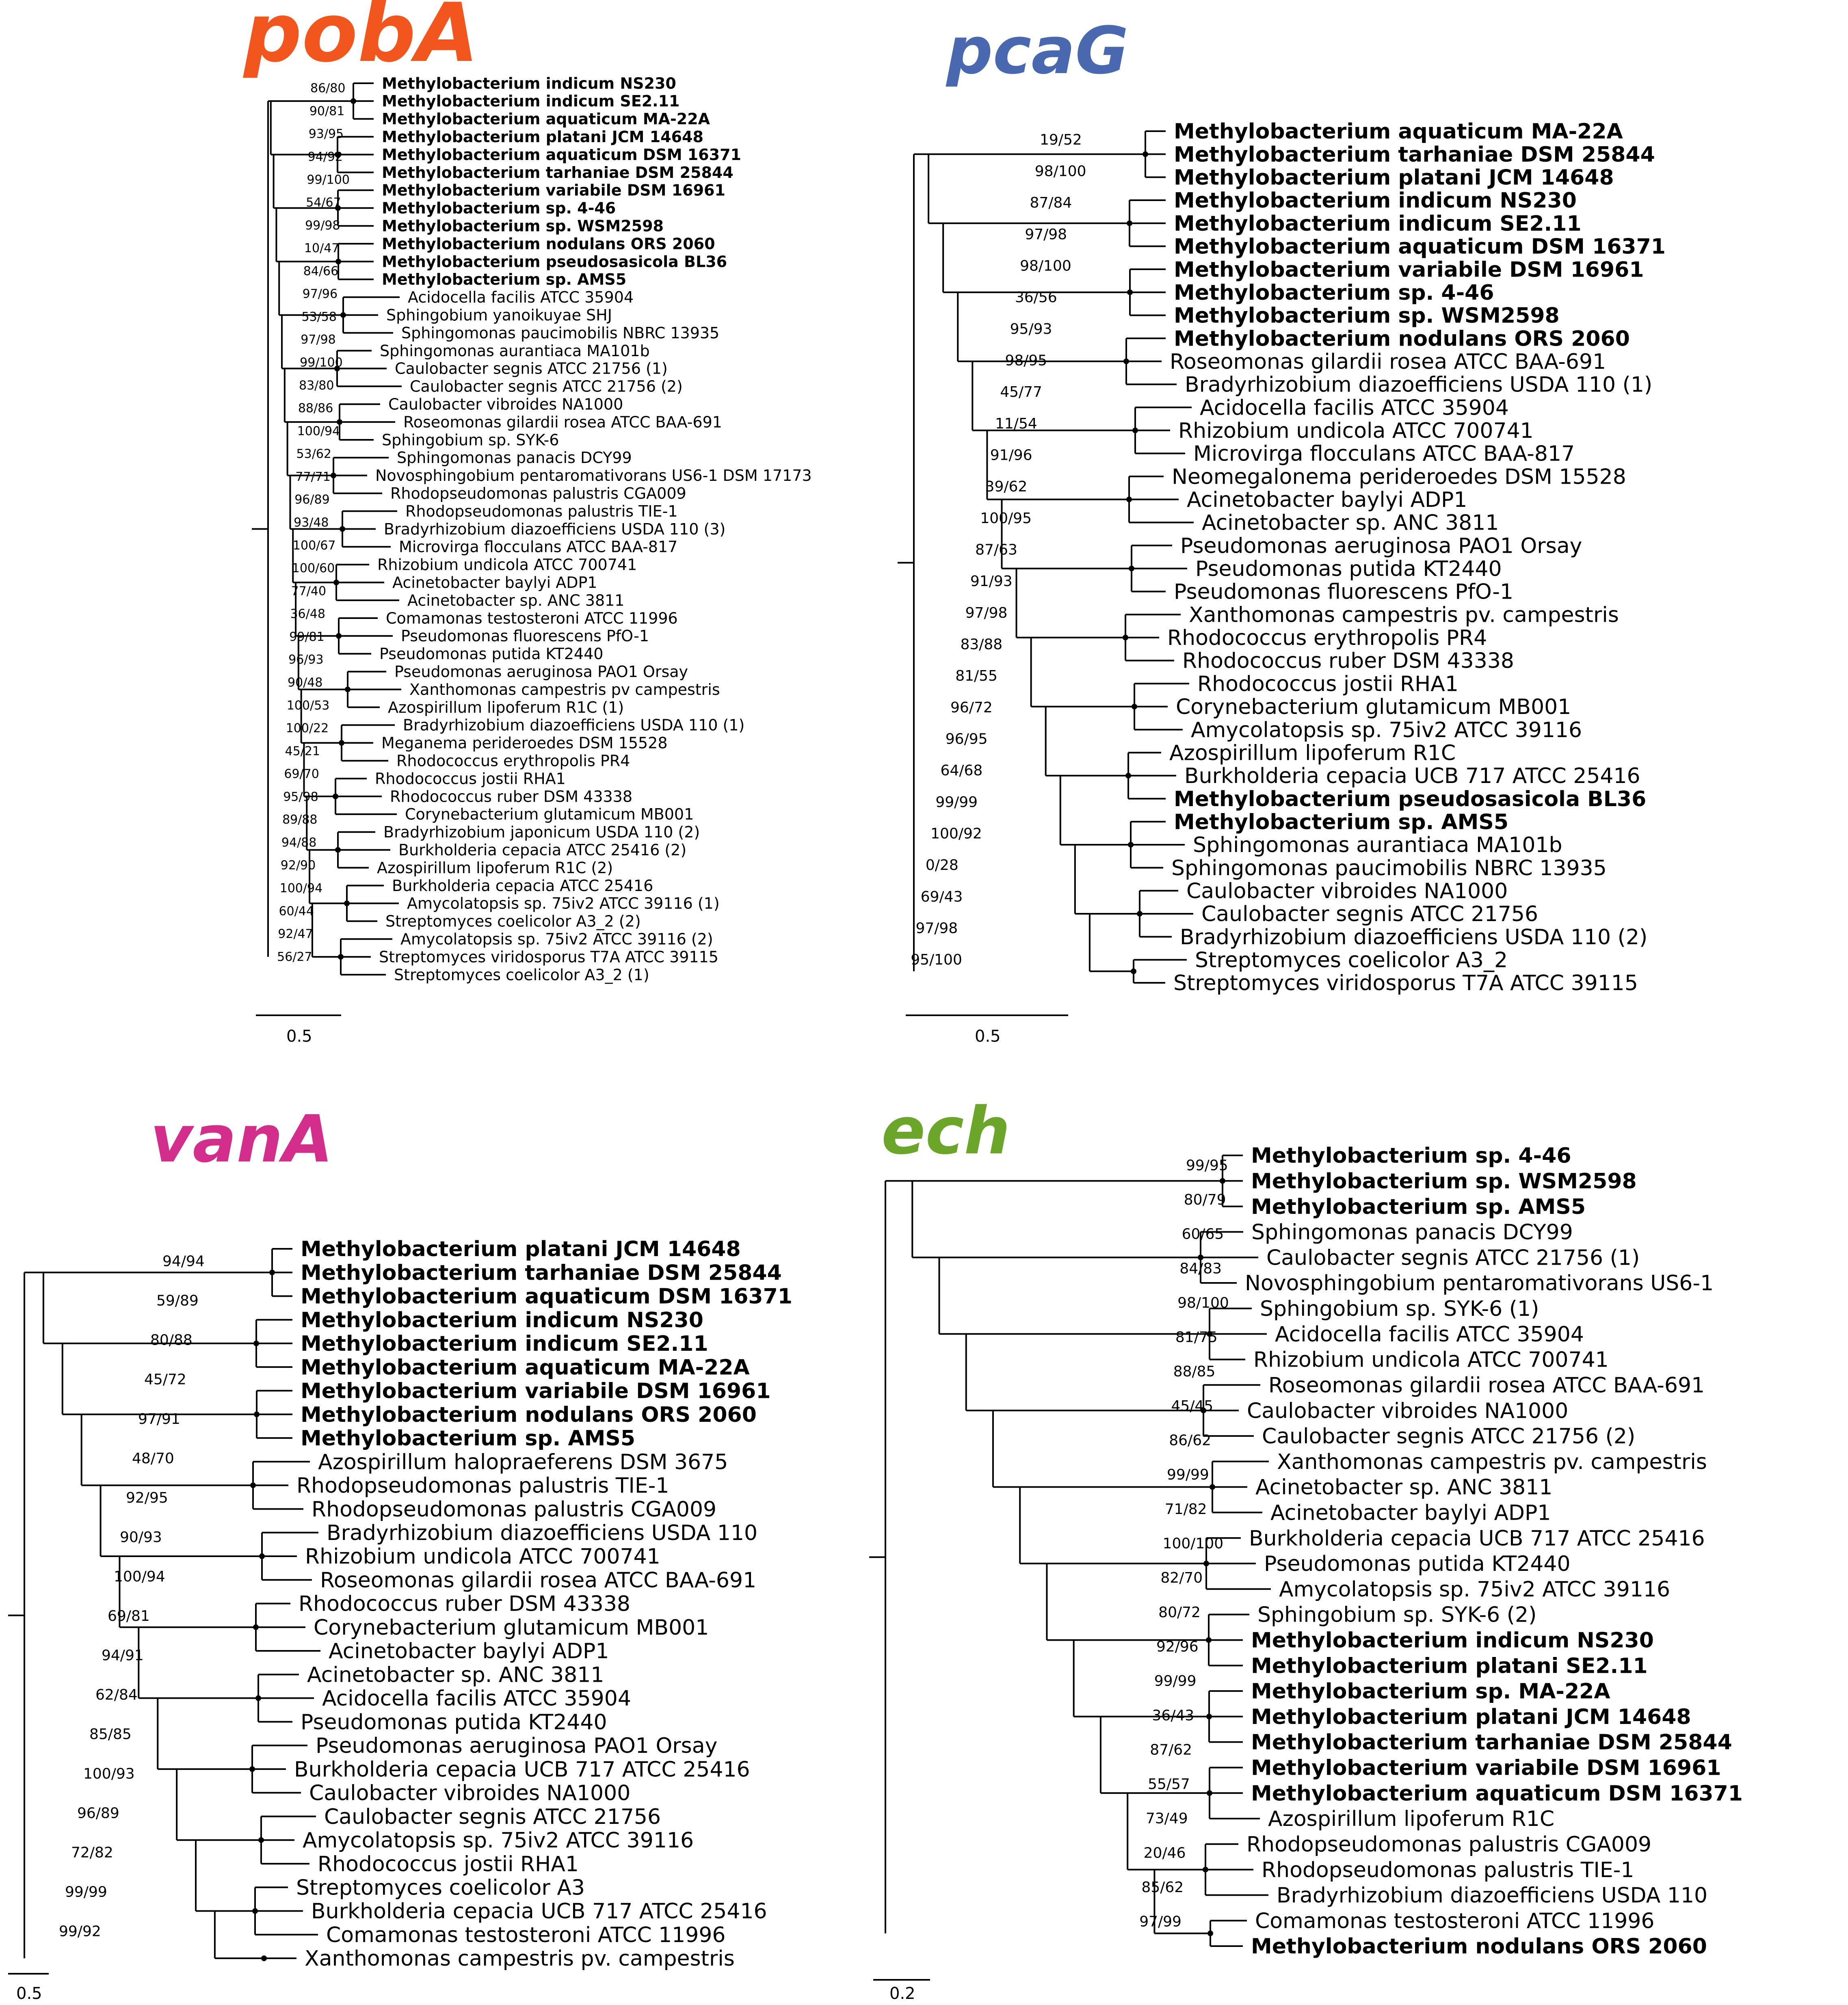 This screenshot has width=1848, height=2005. What do you see at coordinates (1411, 1819) in the screenshot?
I see `leaf-label: Azospirillum lipoferum R1C` at bounding box center [1411, 1819].